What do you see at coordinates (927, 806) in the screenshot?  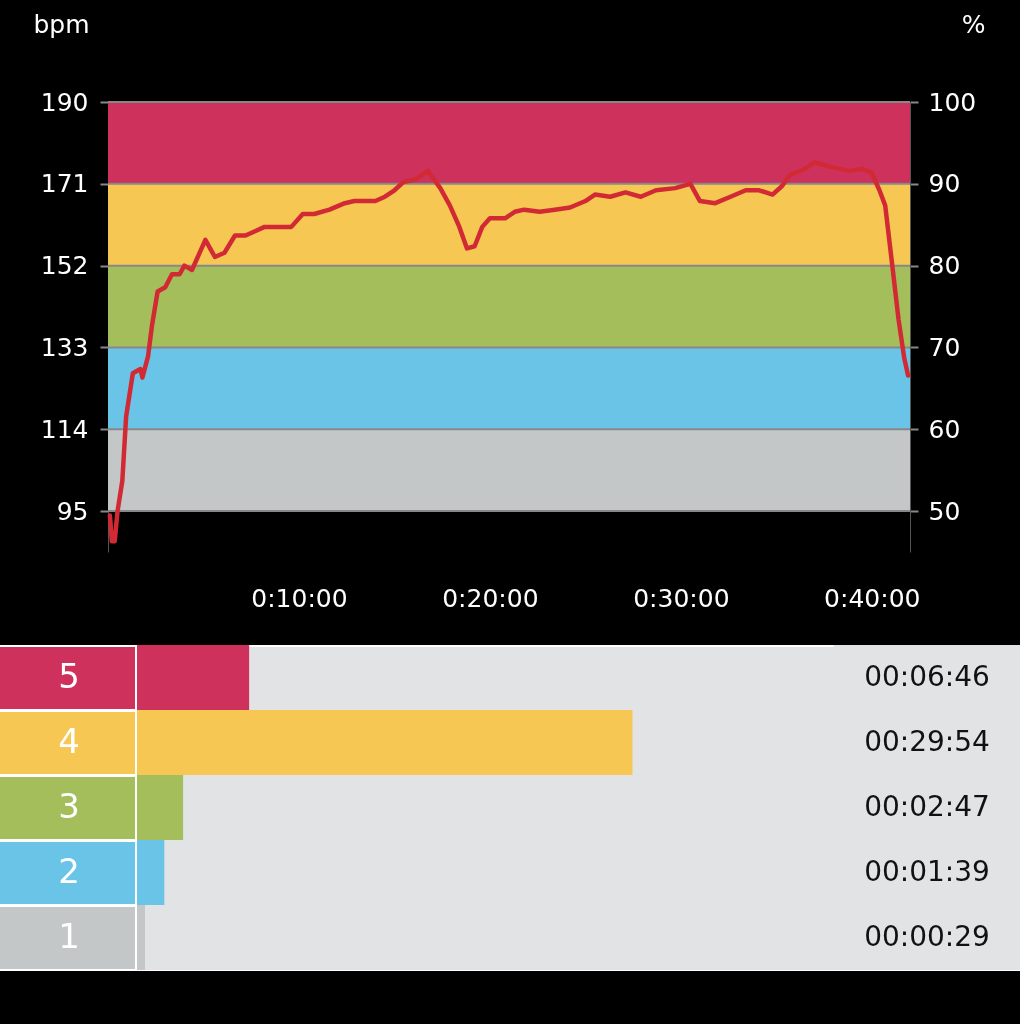 I see `data-label: 00:02:47` at bounding box center [927, 806].